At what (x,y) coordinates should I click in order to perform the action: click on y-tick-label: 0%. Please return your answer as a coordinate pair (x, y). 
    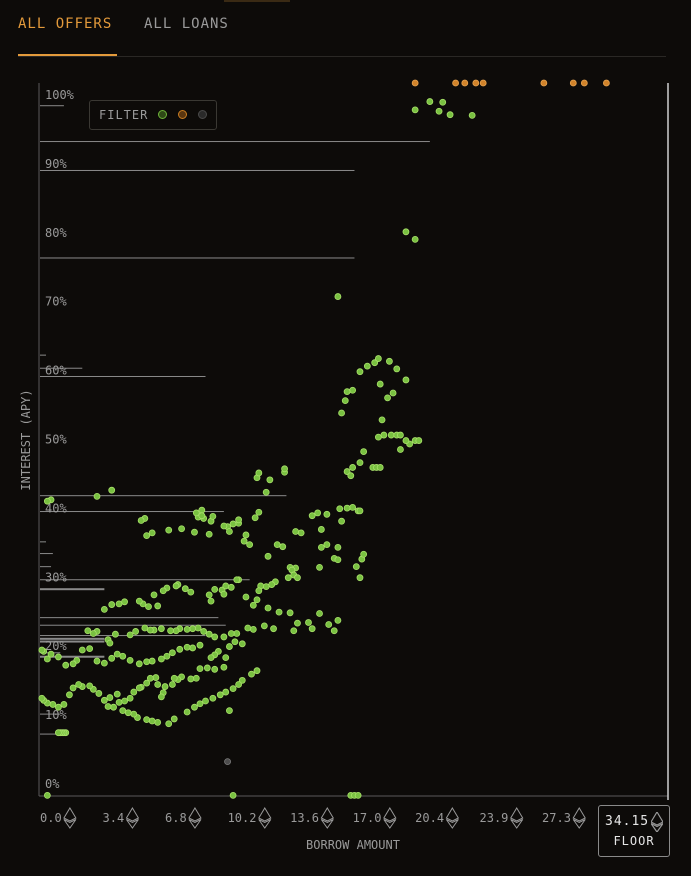
    Looking at the image, I should click on (52, 784).